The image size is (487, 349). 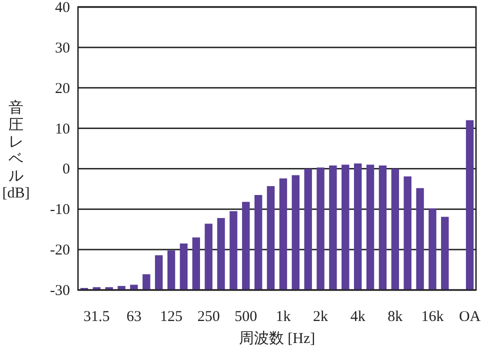 What do you see at coordinates (321, 317) in the screenshot?
I see `x-tick-label: 2k` at bounding box center [321, 317].